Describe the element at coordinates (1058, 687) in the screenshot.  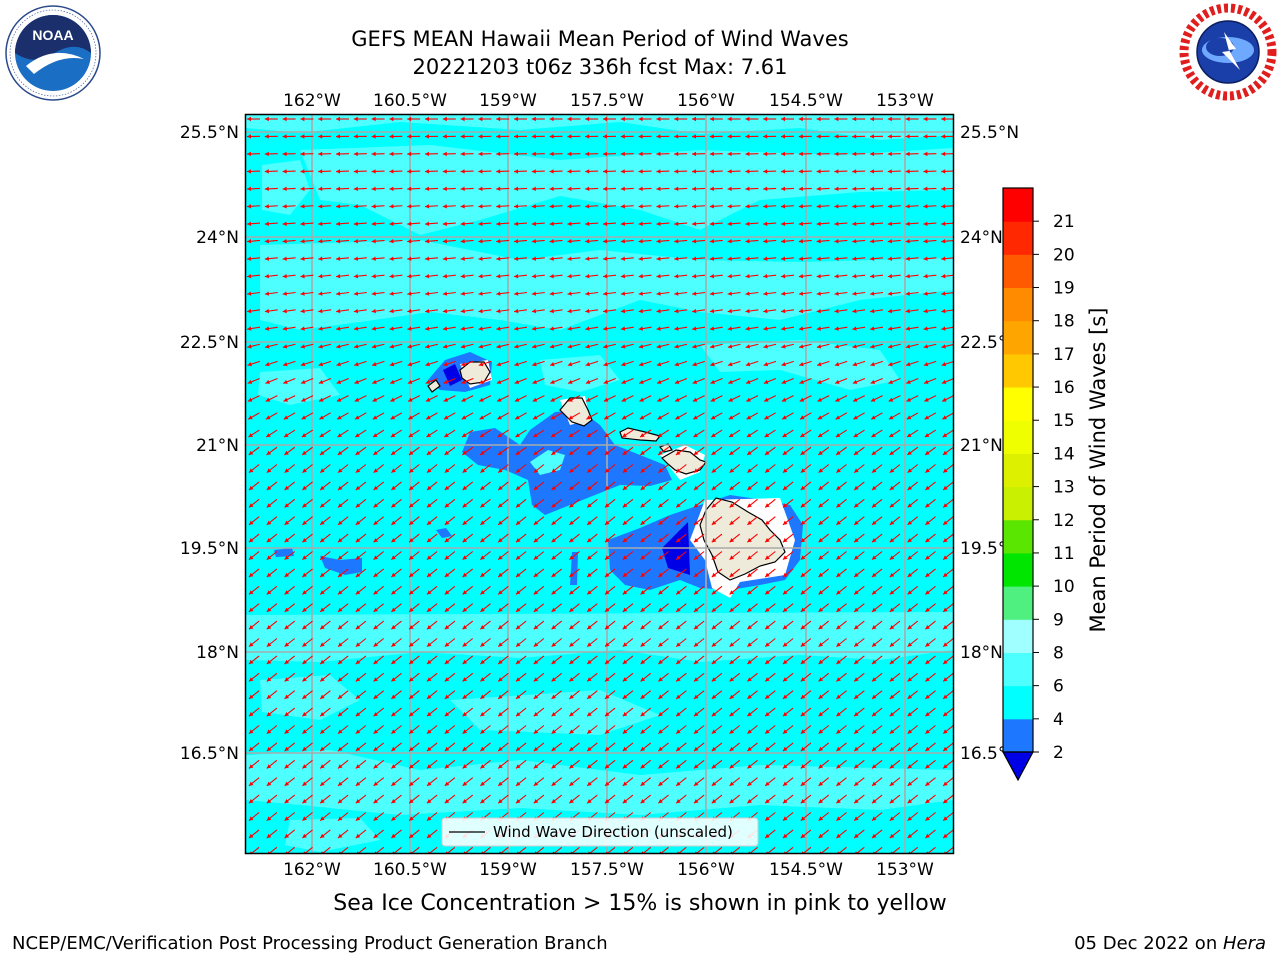
I see `colorbar-tick-label: 6` at that location.